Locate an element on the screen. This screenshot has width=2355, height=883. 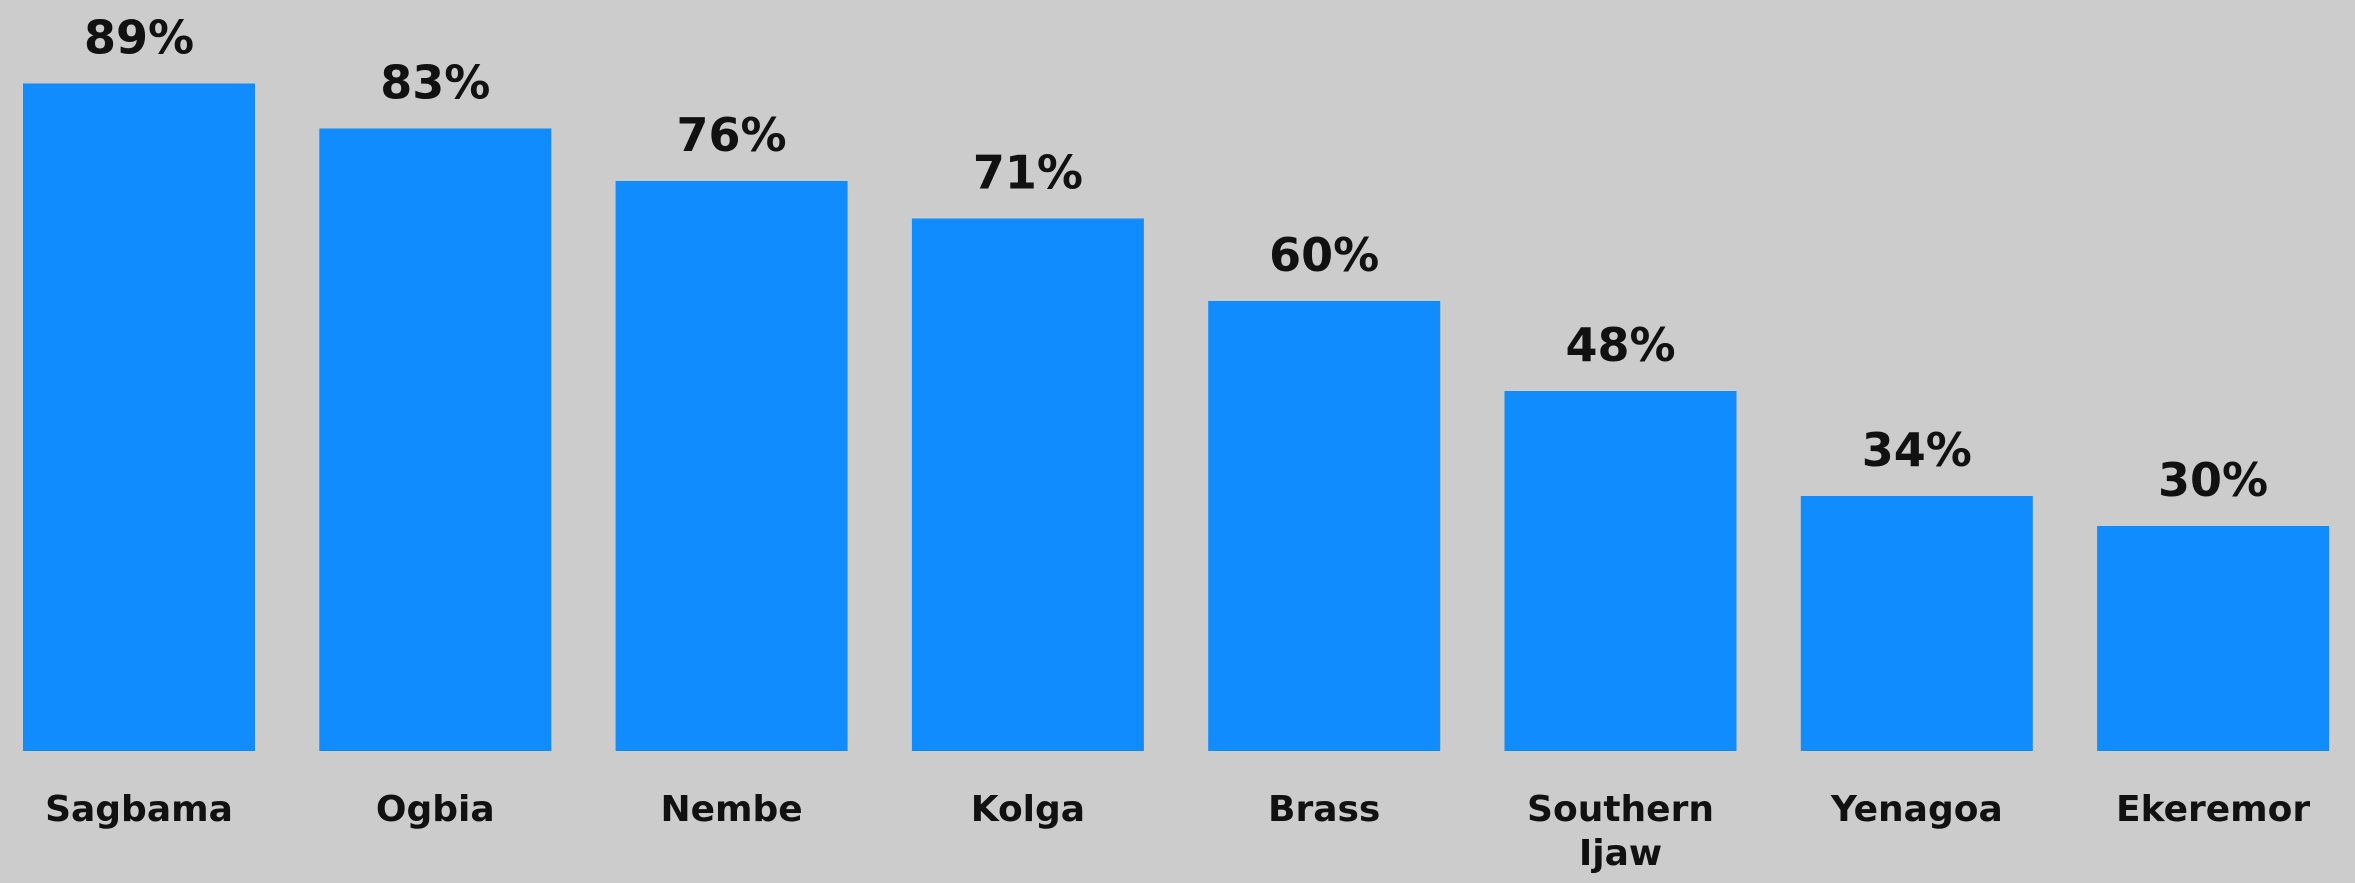
x-tick-label: Brass is located at coordinates (1324, 809).